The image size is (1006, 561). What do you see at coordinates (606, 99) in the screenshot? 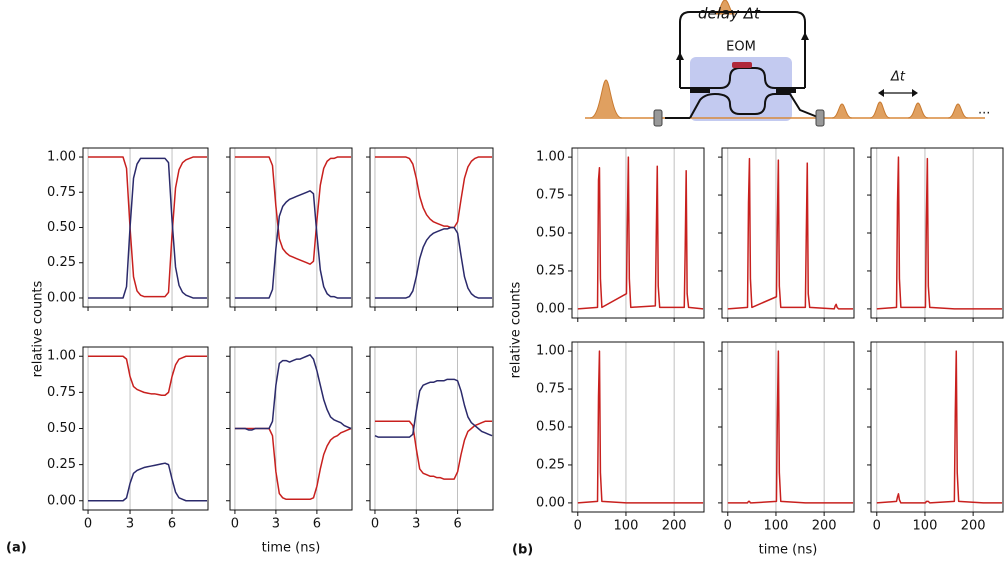
I see `input-pulse` at bounding box center [606, 99].